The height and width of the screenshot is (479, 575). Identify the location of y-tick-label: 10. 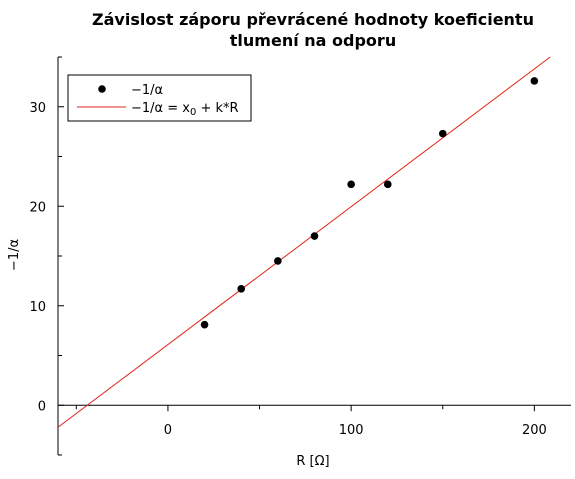
(37, 307).